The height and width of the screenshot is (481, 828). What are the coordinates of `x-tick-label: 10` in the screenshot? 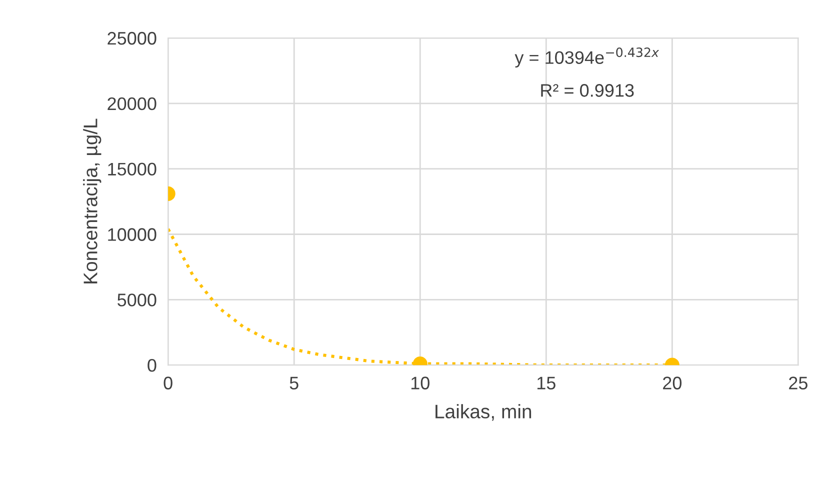 It's located at (420, 383).